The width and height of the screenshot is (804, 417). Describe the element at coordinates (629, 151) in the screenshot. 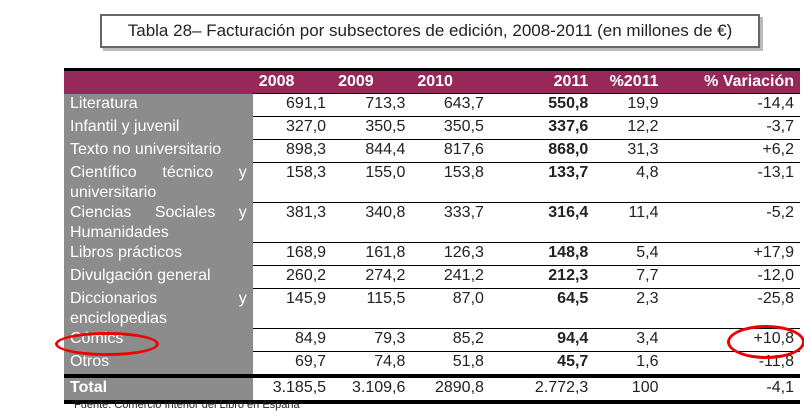

I see `cell-2011: 31,3` at that location.